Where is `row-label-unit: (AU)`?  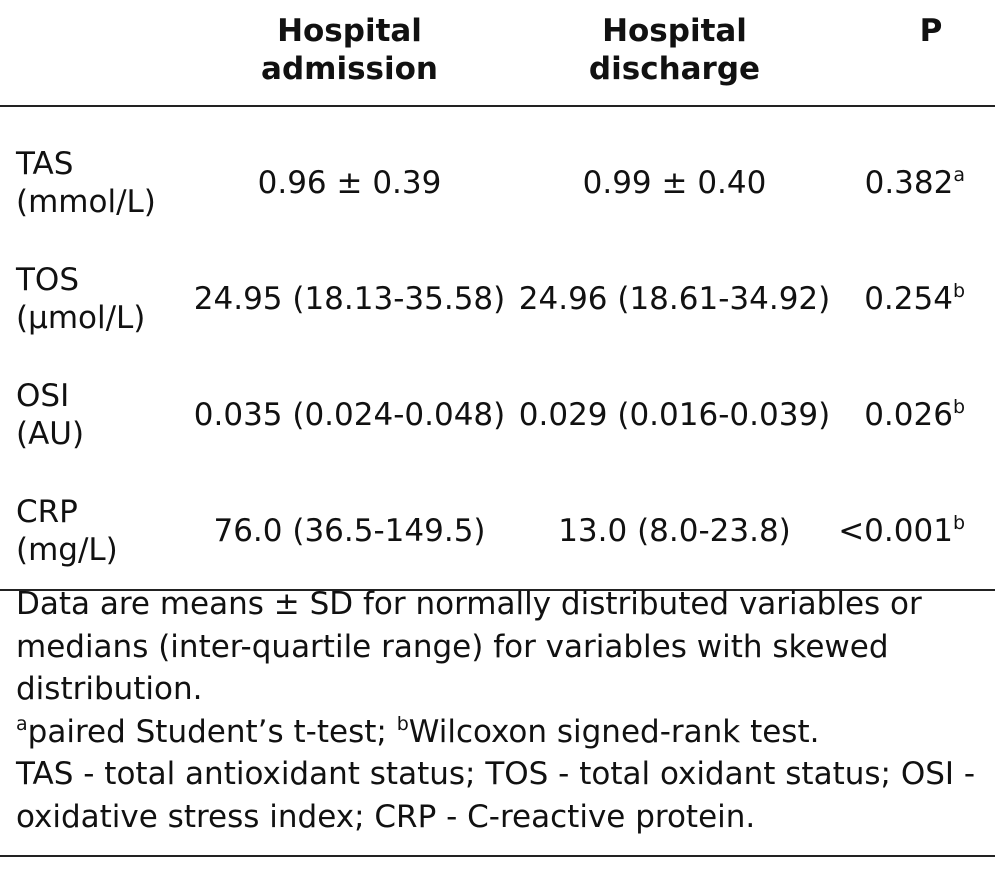
row-label-unit: (AU) is located at coordinates (50, 434).